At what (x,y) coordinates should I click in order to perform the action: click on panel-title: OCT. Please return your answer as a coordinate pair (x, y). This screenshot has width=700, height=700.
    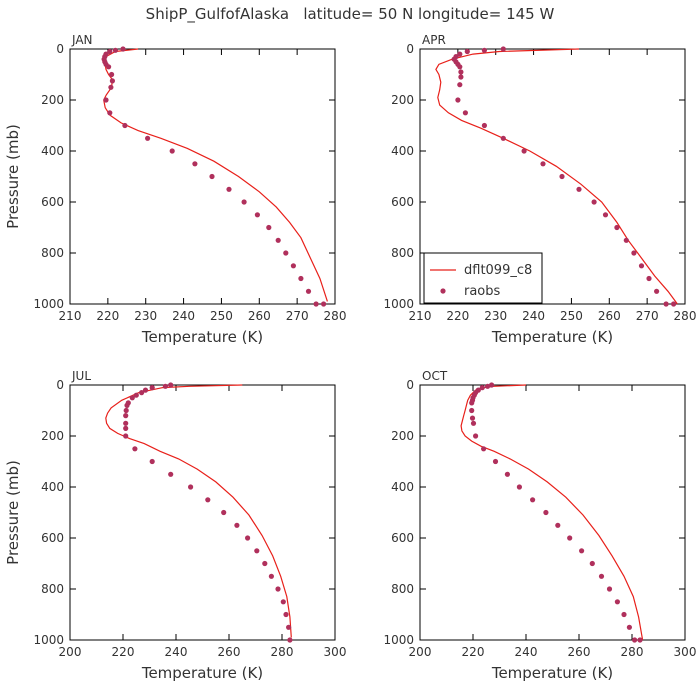
    Looking at the image, I should click on (435, 376).